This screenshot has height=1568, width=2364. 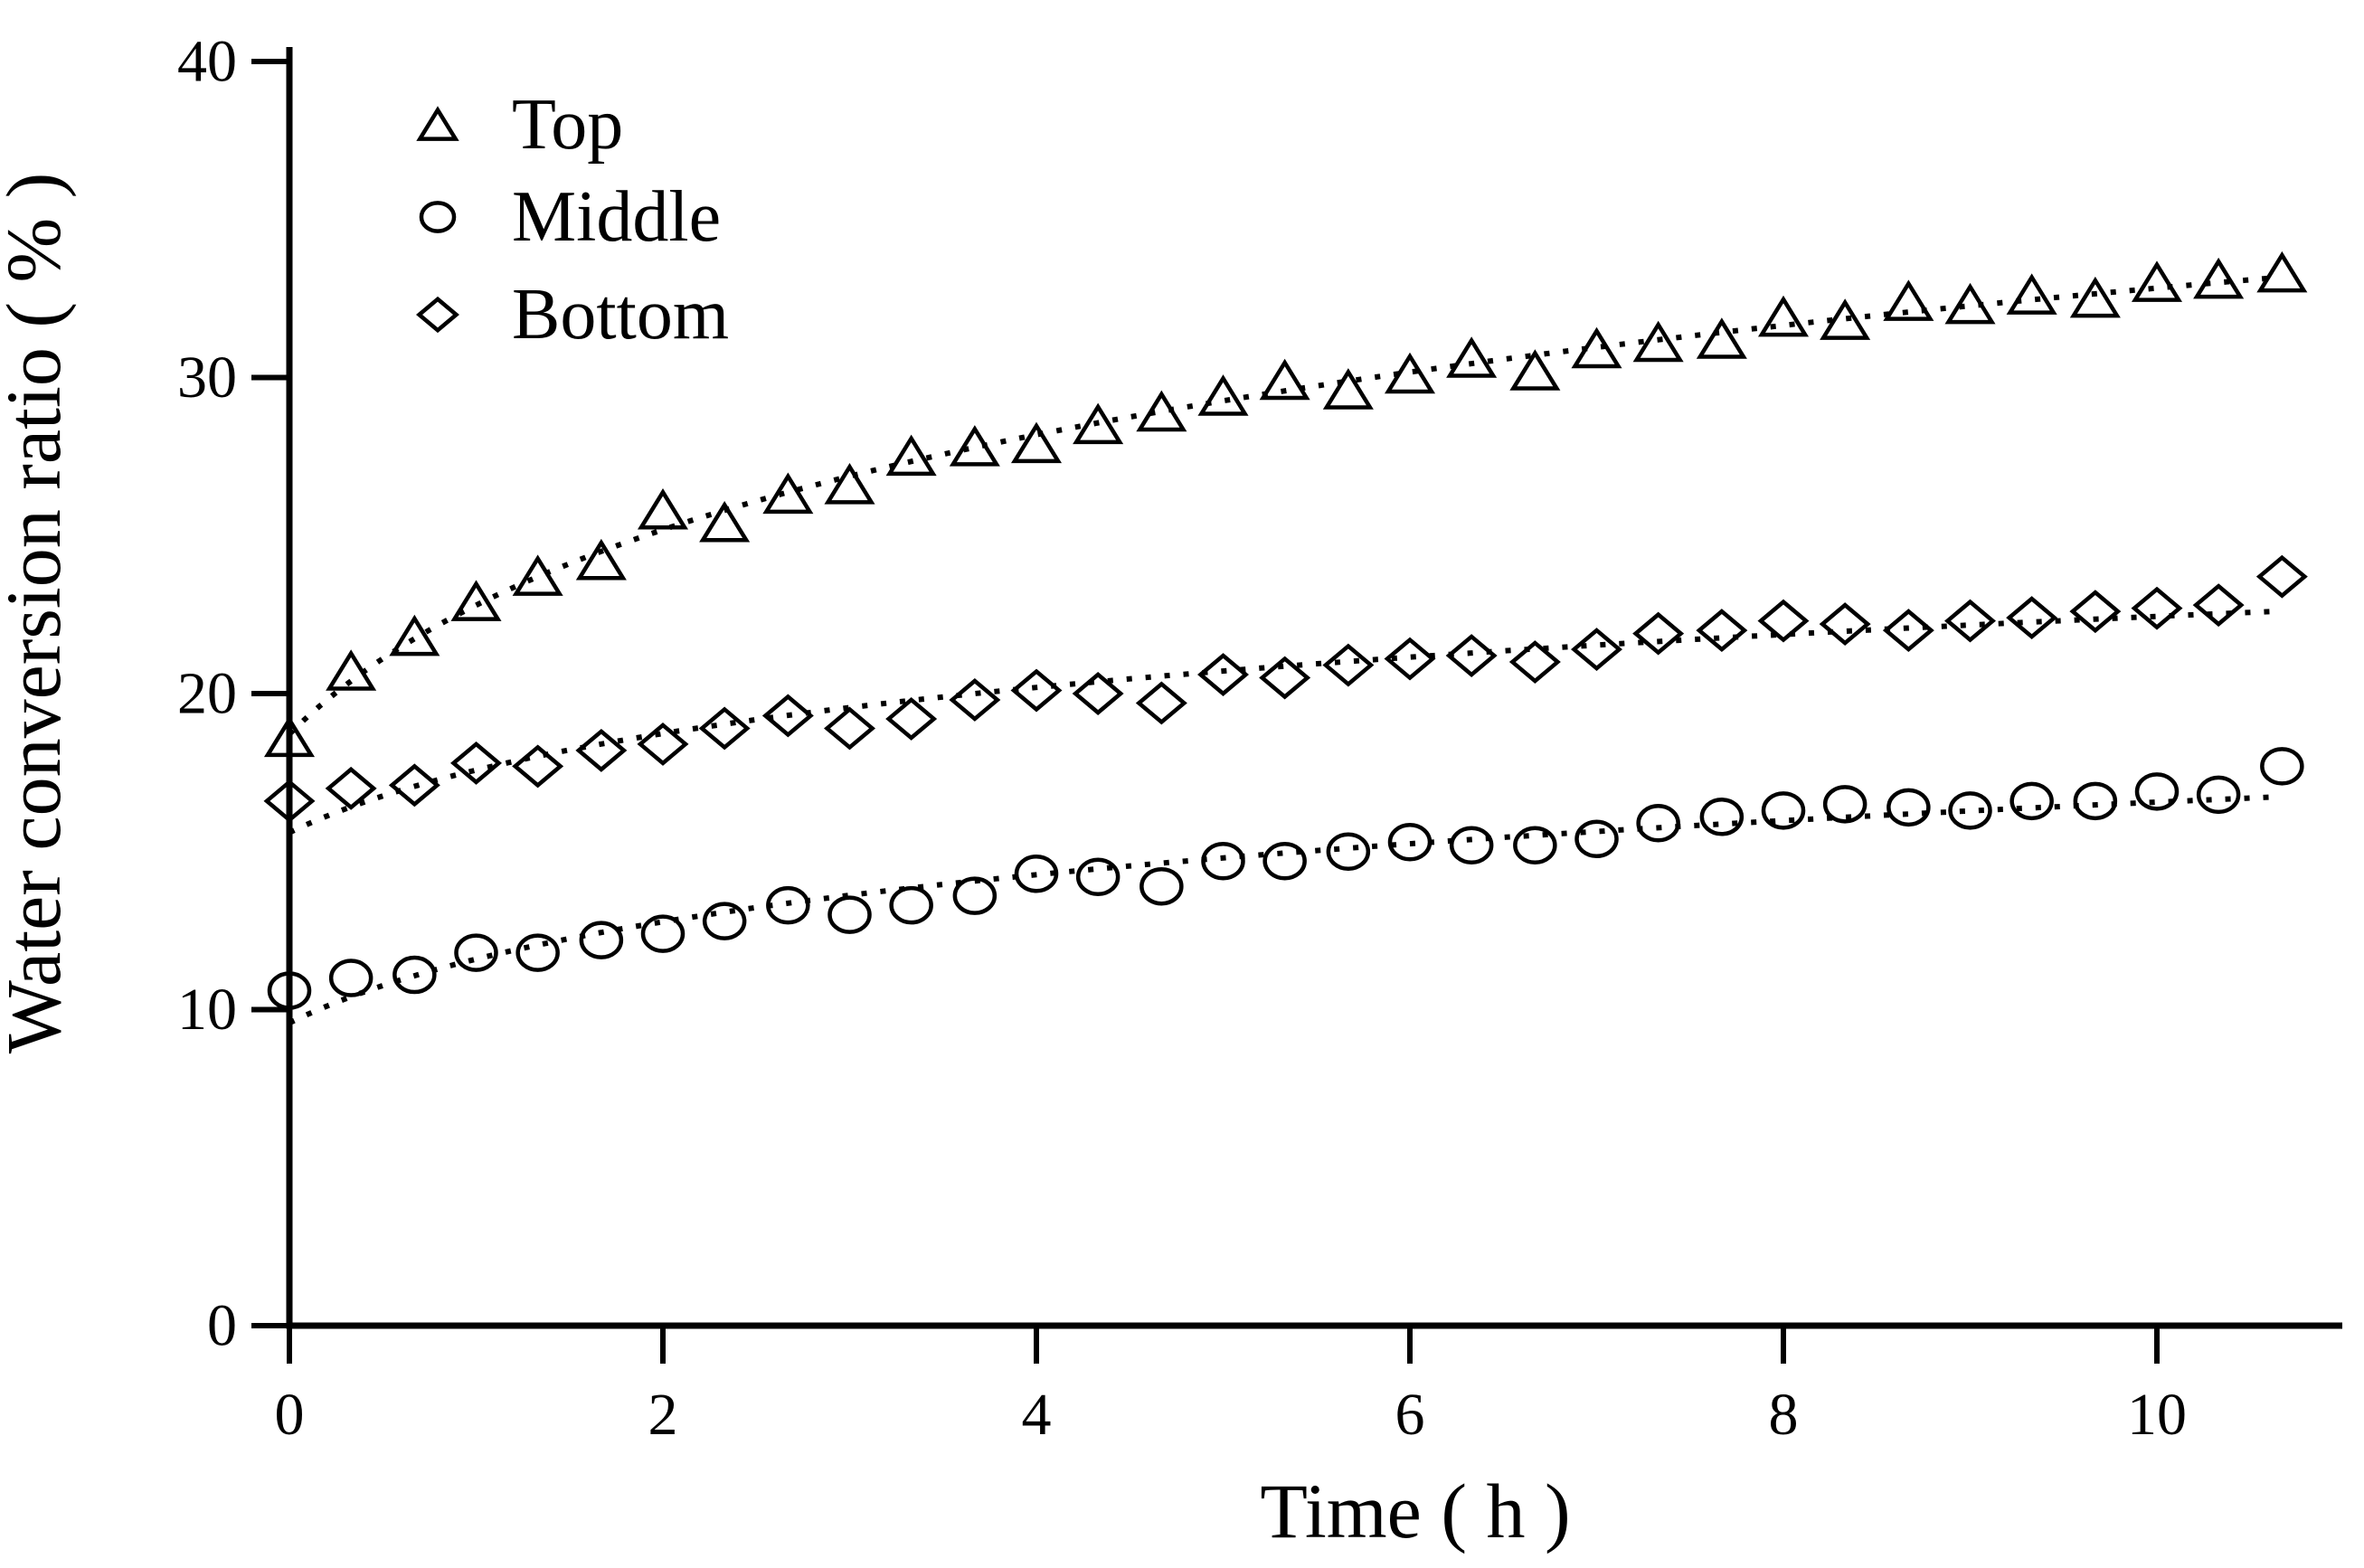 What do you see at coordinates (437, 315) in the screenshot?
I see `diamond-legend-icon` at bounding box center [437, 315].